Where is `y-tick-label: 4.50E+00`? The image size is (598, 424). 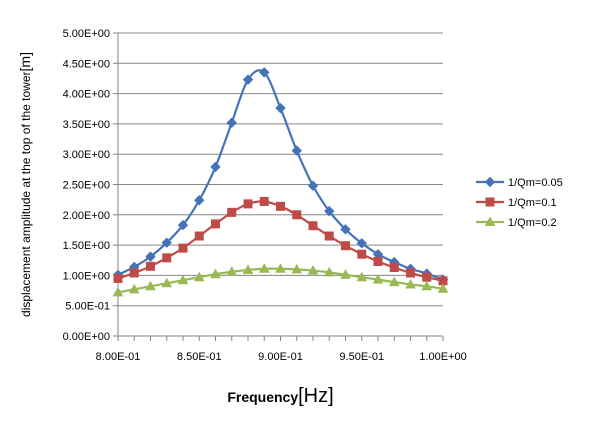
y-tick-label: 4.50E+00 is located at coordinates (86, 64).